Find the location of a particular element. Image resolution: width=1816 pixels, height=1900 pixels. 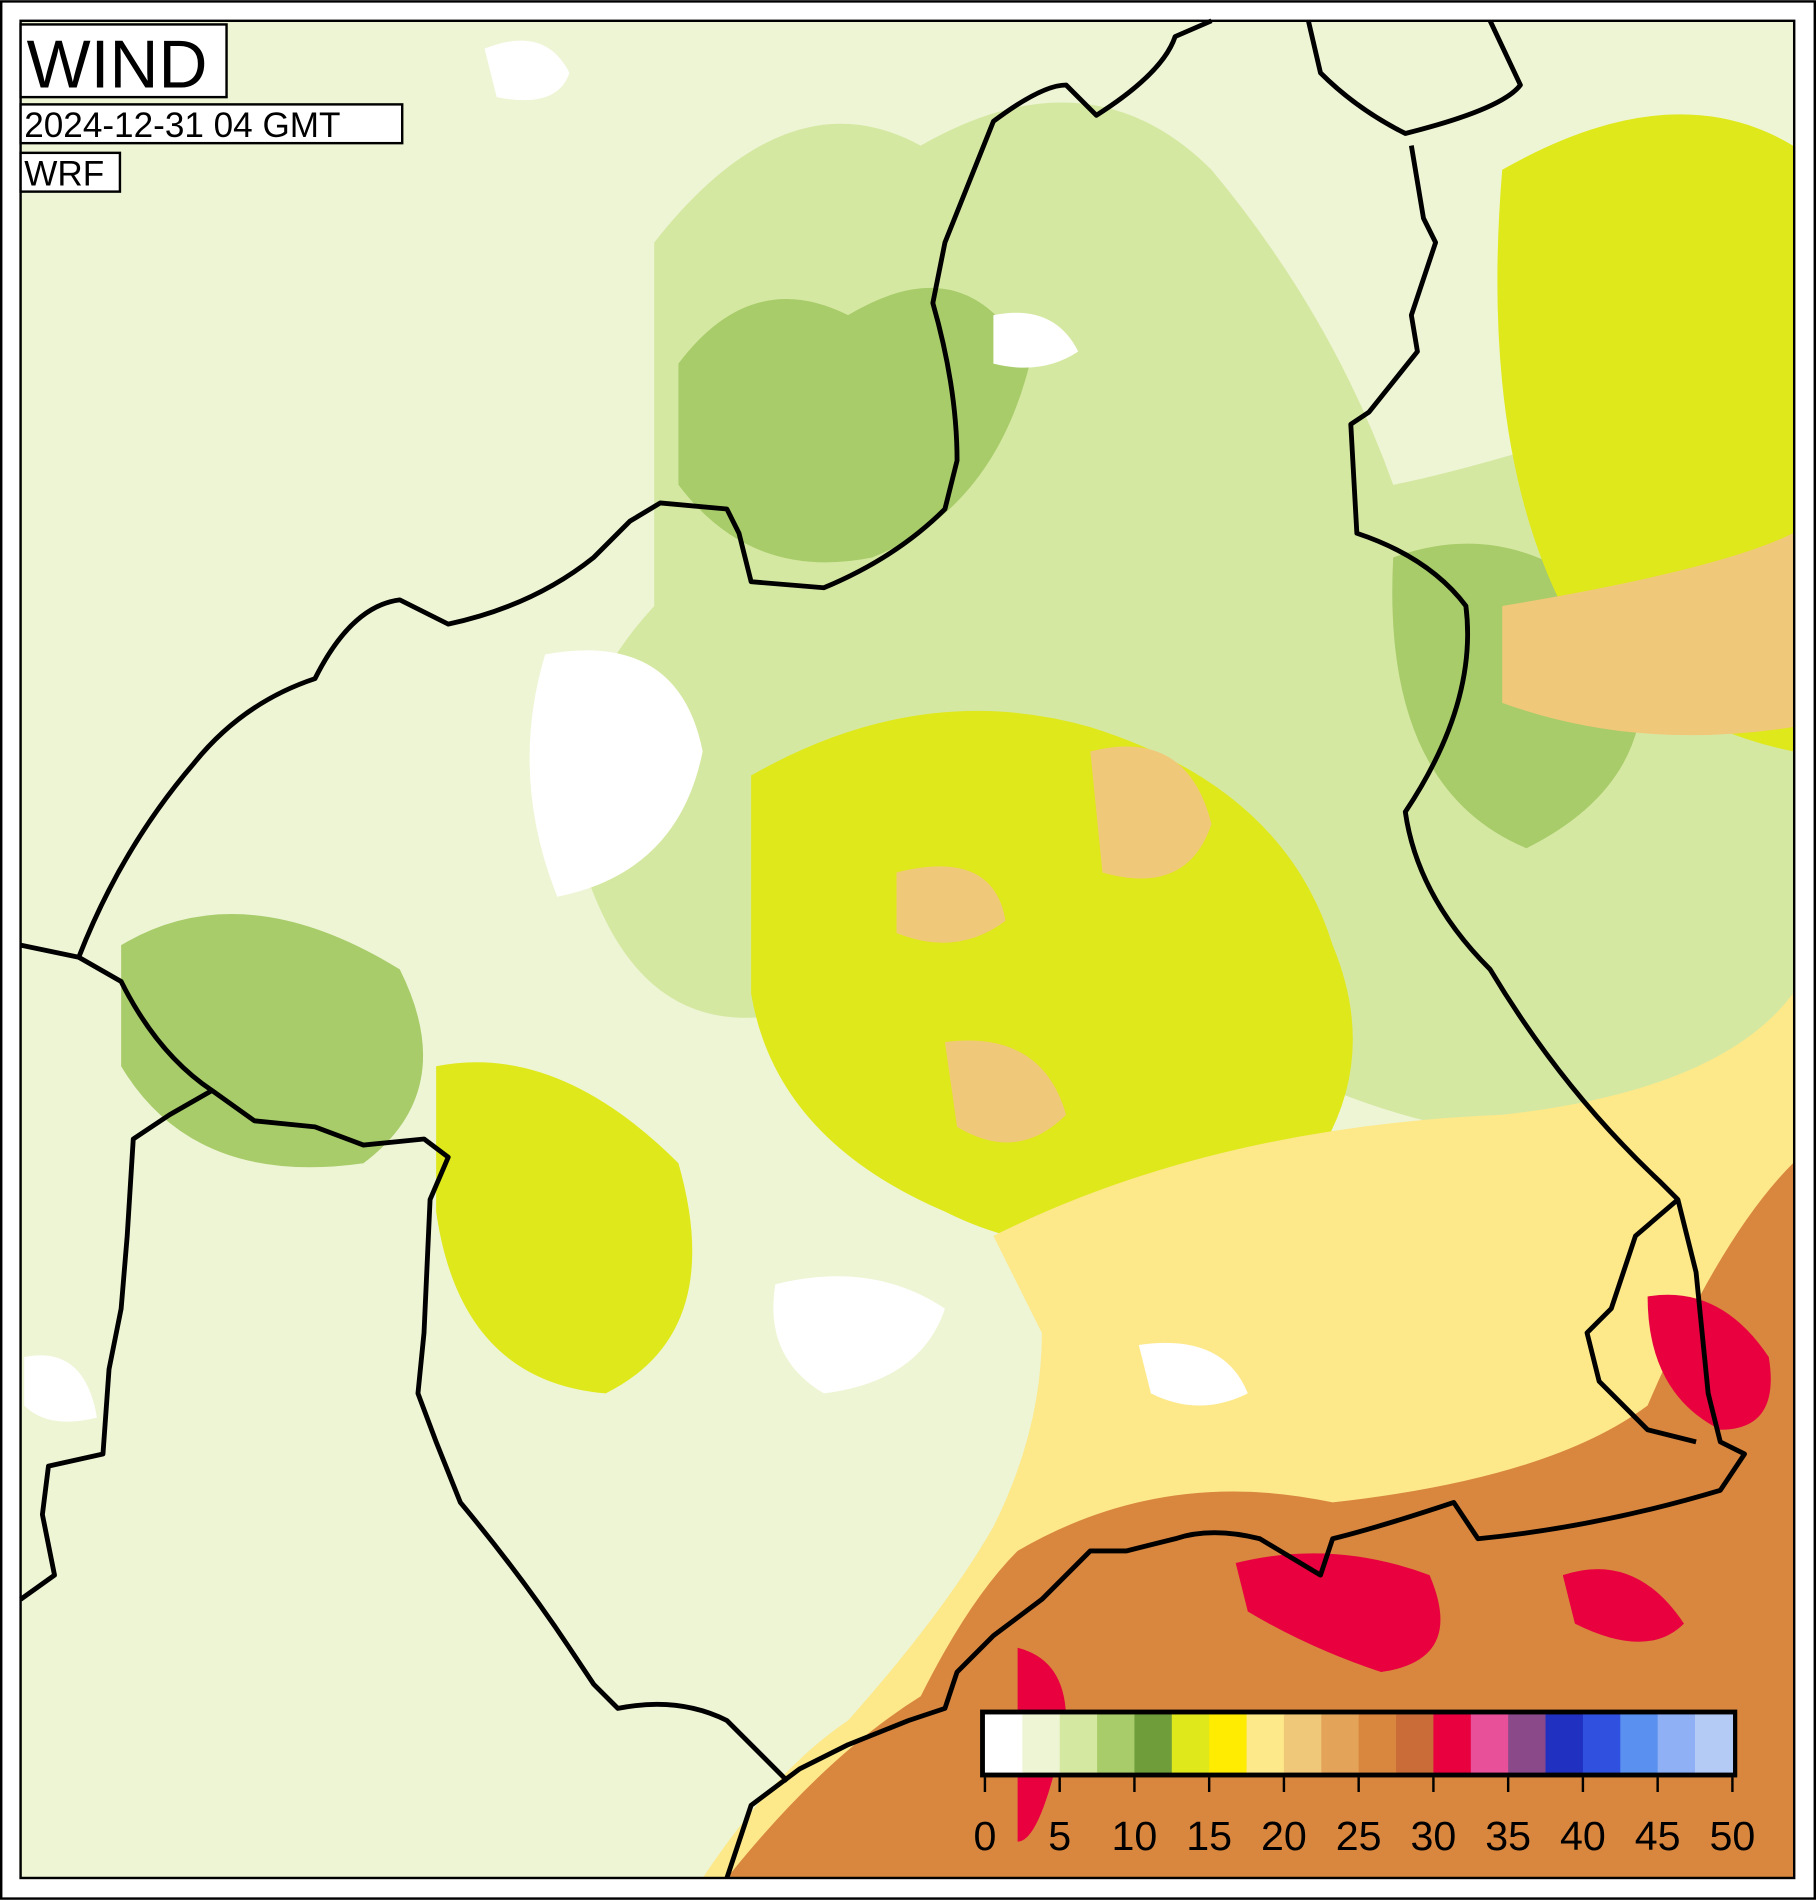

colorbar-tick-label: 30 is located at coordinates (1434, 1836).